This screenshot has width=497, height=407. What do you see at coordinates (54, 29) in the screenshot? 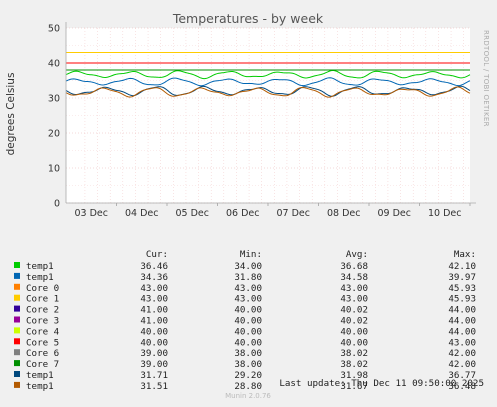
I see `y-tick-label: 50` at bounding box center [54, 29].